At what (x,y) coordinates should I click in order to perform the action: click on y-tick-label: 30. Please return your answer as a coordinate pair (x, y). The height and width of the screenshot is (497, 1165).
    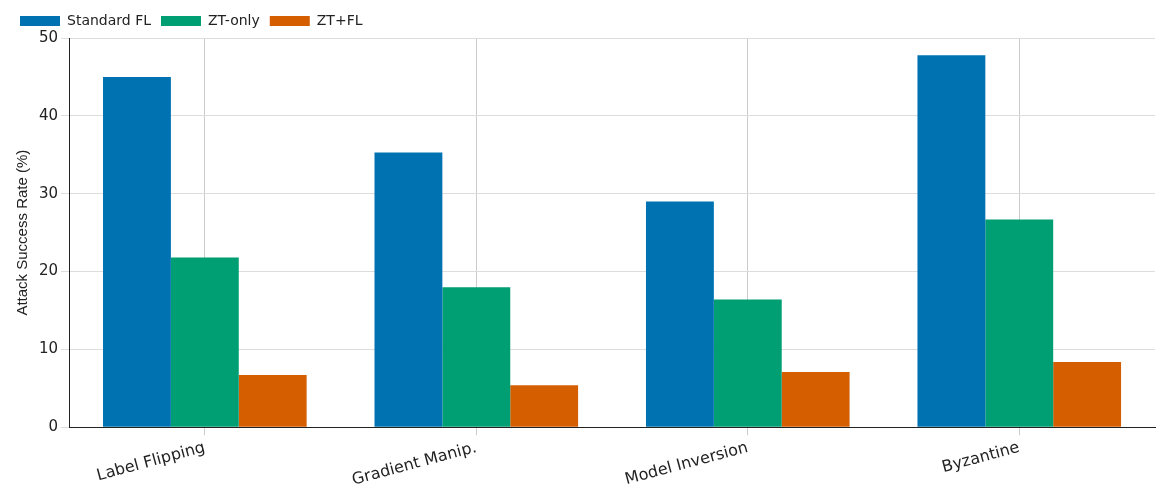
    Looking at the image, I should click on (48, 192).